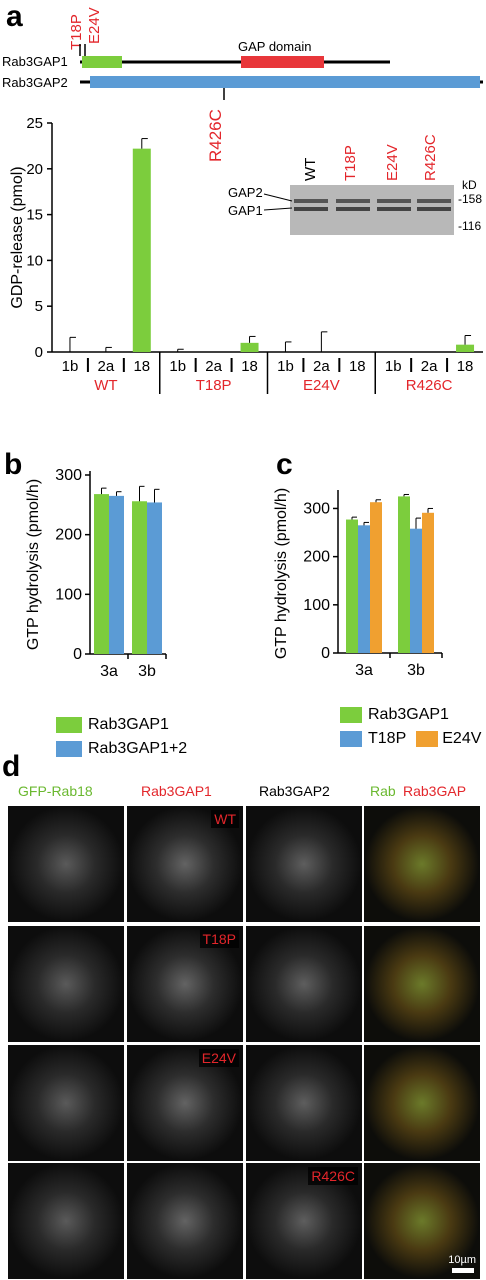 This screenshot has width=486, height=1280. What do you see at coordinates (304, 1221) in the screenshot?
I see `micrograph: R426C` at bounding box center [304, 1221].